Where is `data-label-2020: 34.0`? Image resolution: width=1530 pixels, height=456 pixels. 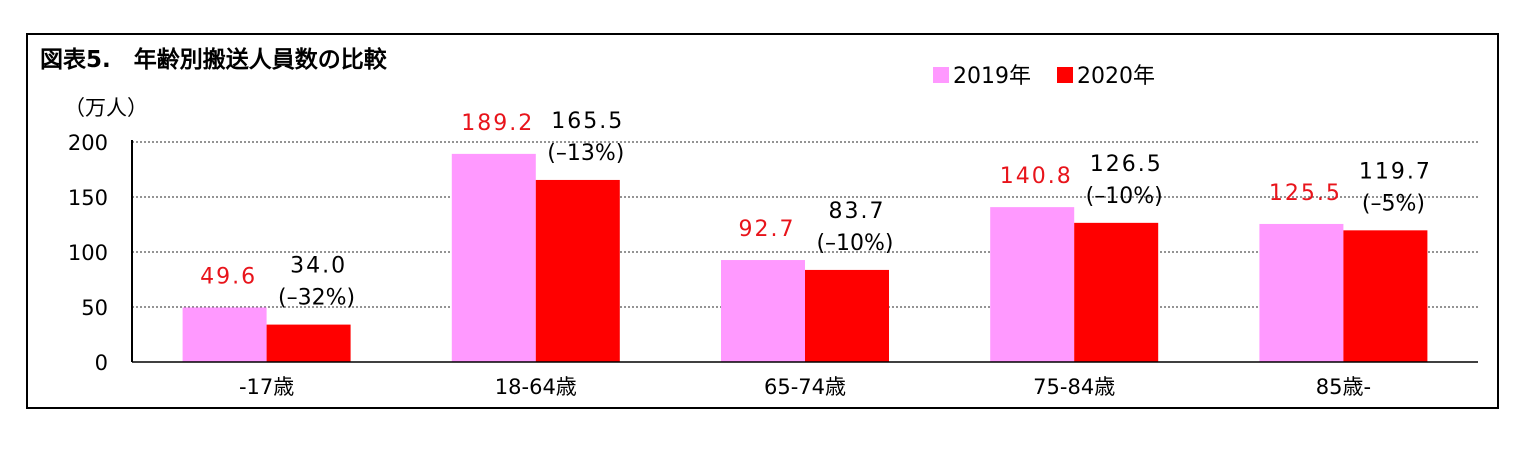 data-label-2020: 34.0 is located at coordinates (318, 266).